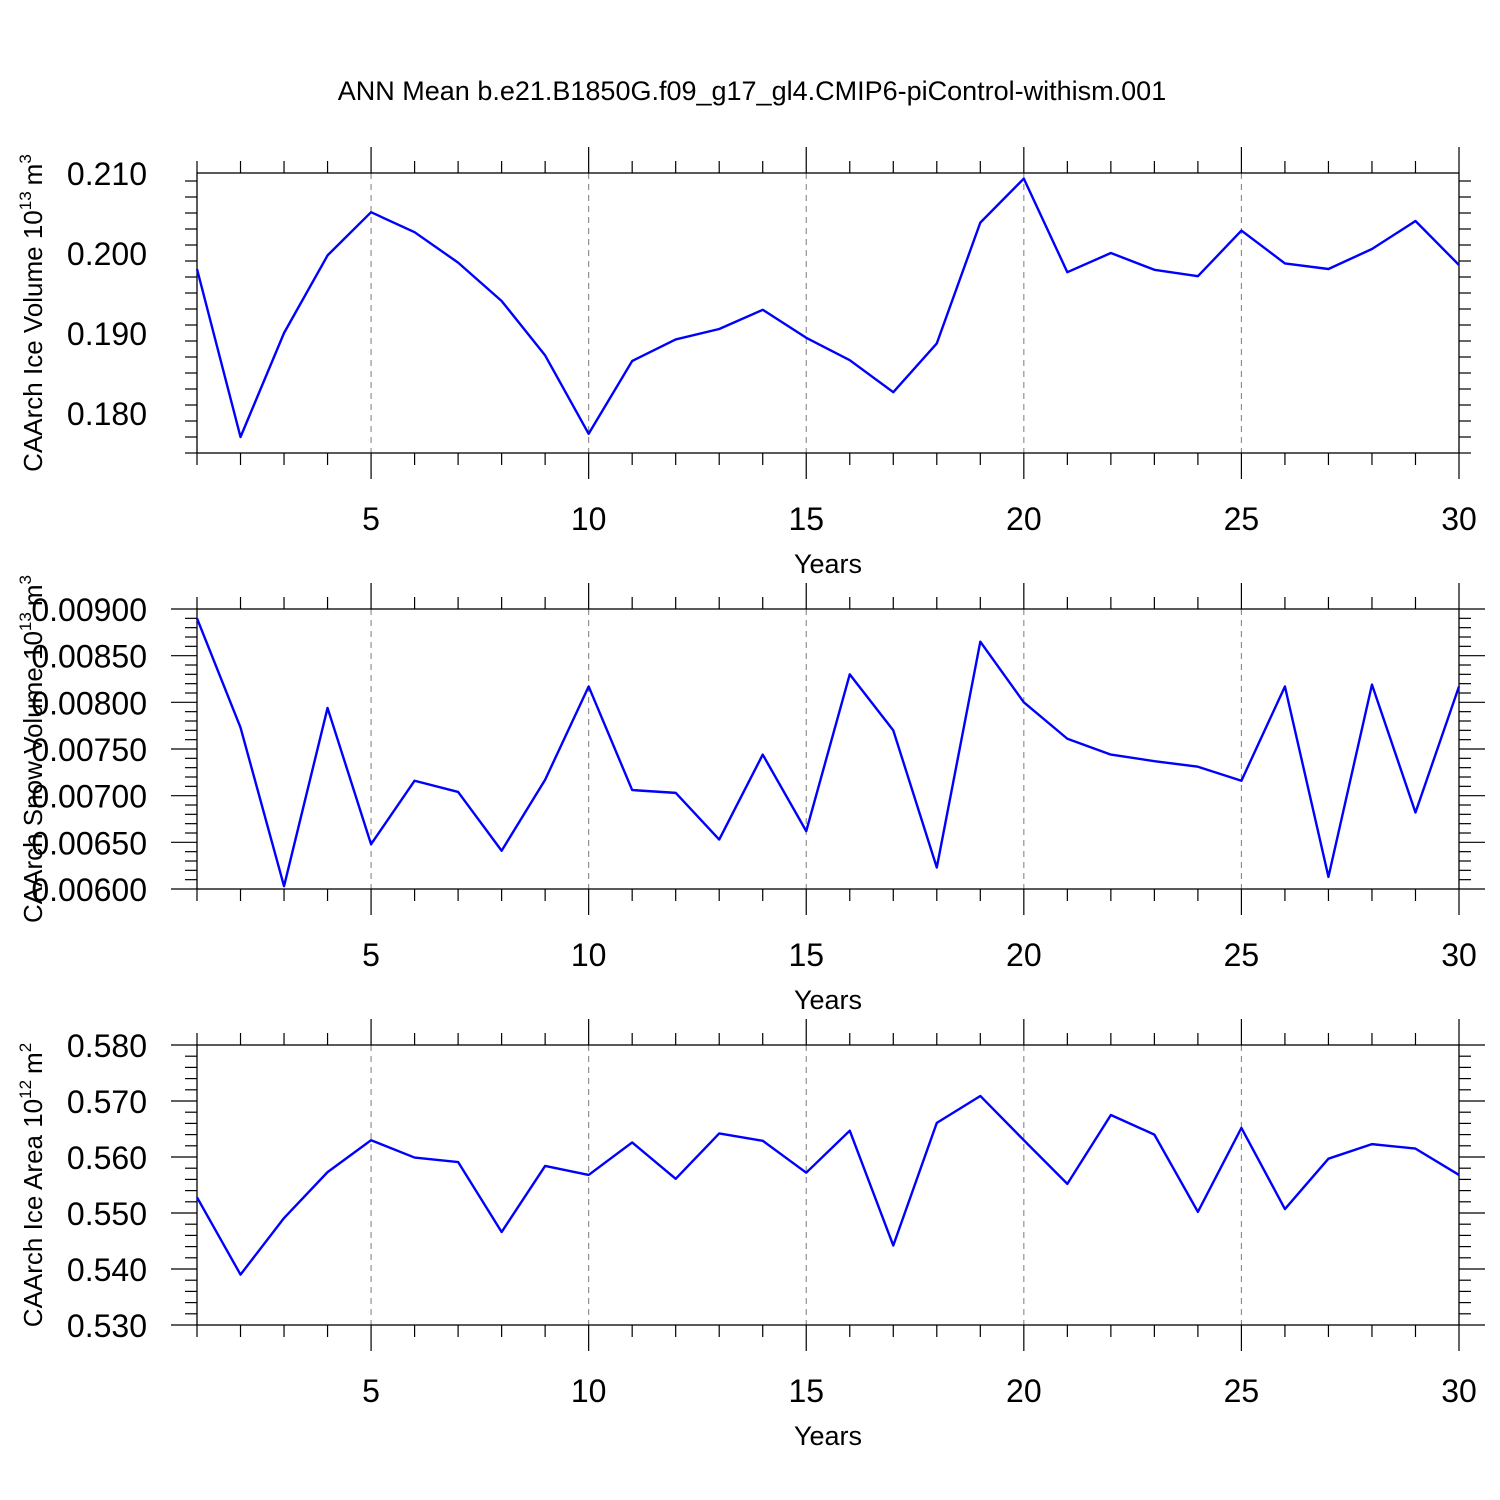  I want to click on y-tick-label: 0.180, so click(107, 414).